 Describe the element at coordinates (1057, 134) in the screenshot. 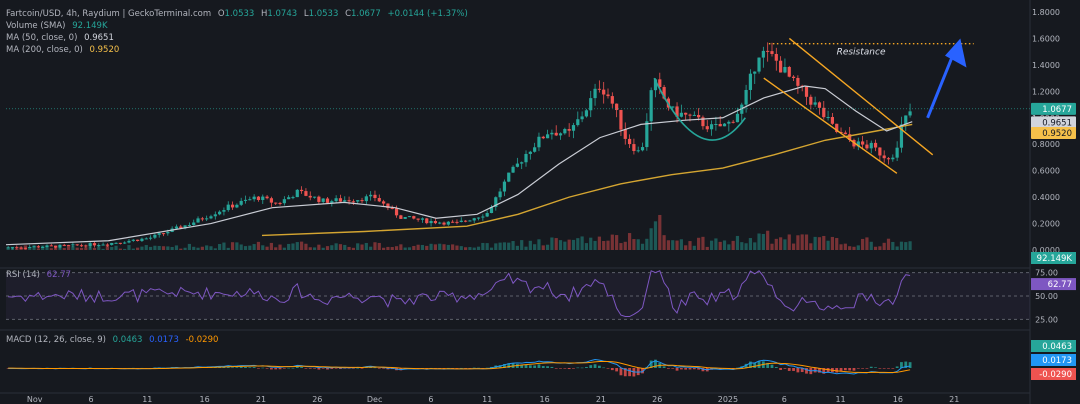

I see `ma200-badge: 0.9520` at that location.